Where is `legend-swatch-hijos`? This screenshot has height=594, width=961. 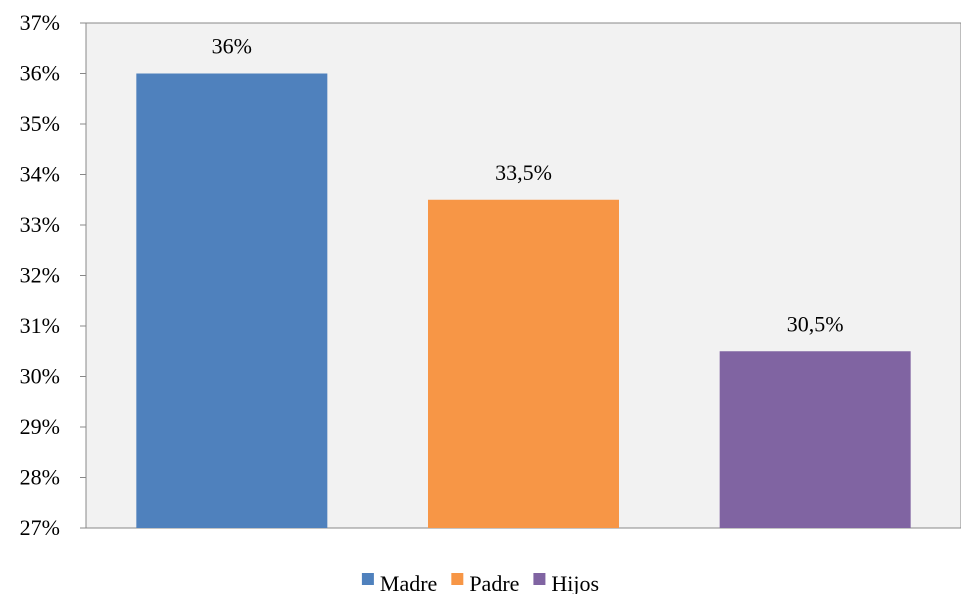
legend-swatch-hijos is located at coordinates (539, 579).